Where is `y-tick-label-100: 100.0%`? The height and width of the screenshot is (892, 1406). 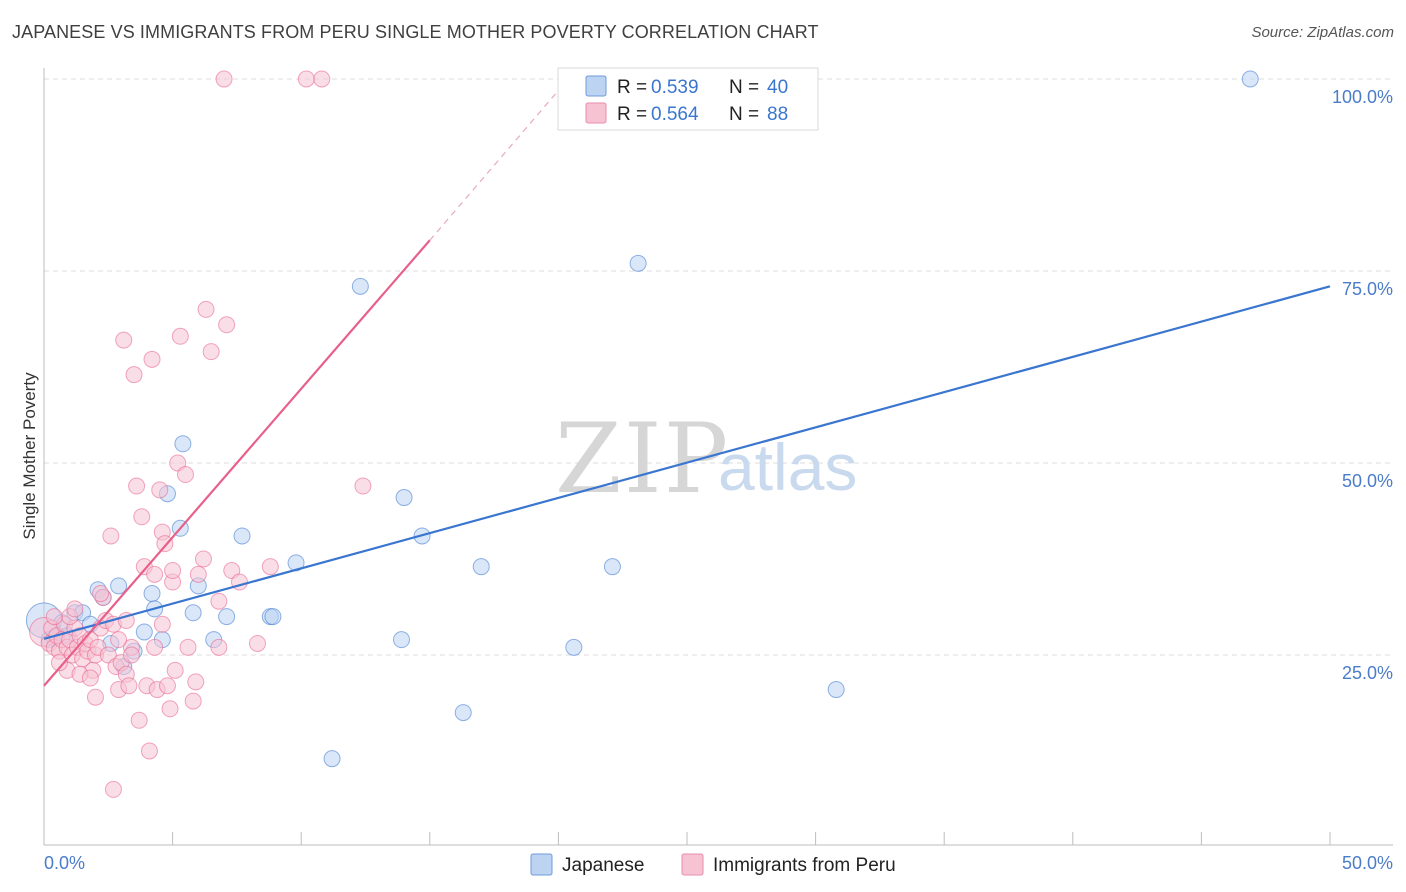 y-tick-label-100: 100.0% is located at coordinates (1362, 97).